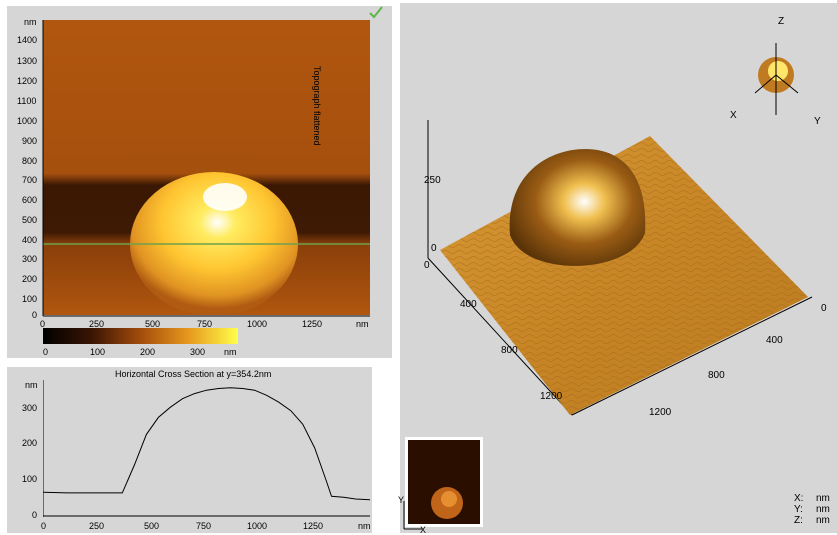 This screenshot has width=837, height=535. What do you see at coordinates (401, 500) in the screenshot?
I see `thumbnail-y-label: Y` at bounding box center [401, 500].